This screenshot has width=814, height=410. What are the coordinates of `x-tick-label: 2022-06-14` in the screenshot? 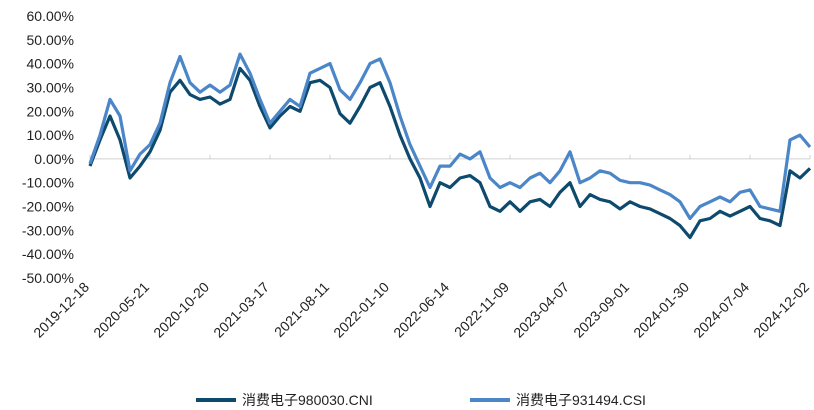 It's located at (421, 310).